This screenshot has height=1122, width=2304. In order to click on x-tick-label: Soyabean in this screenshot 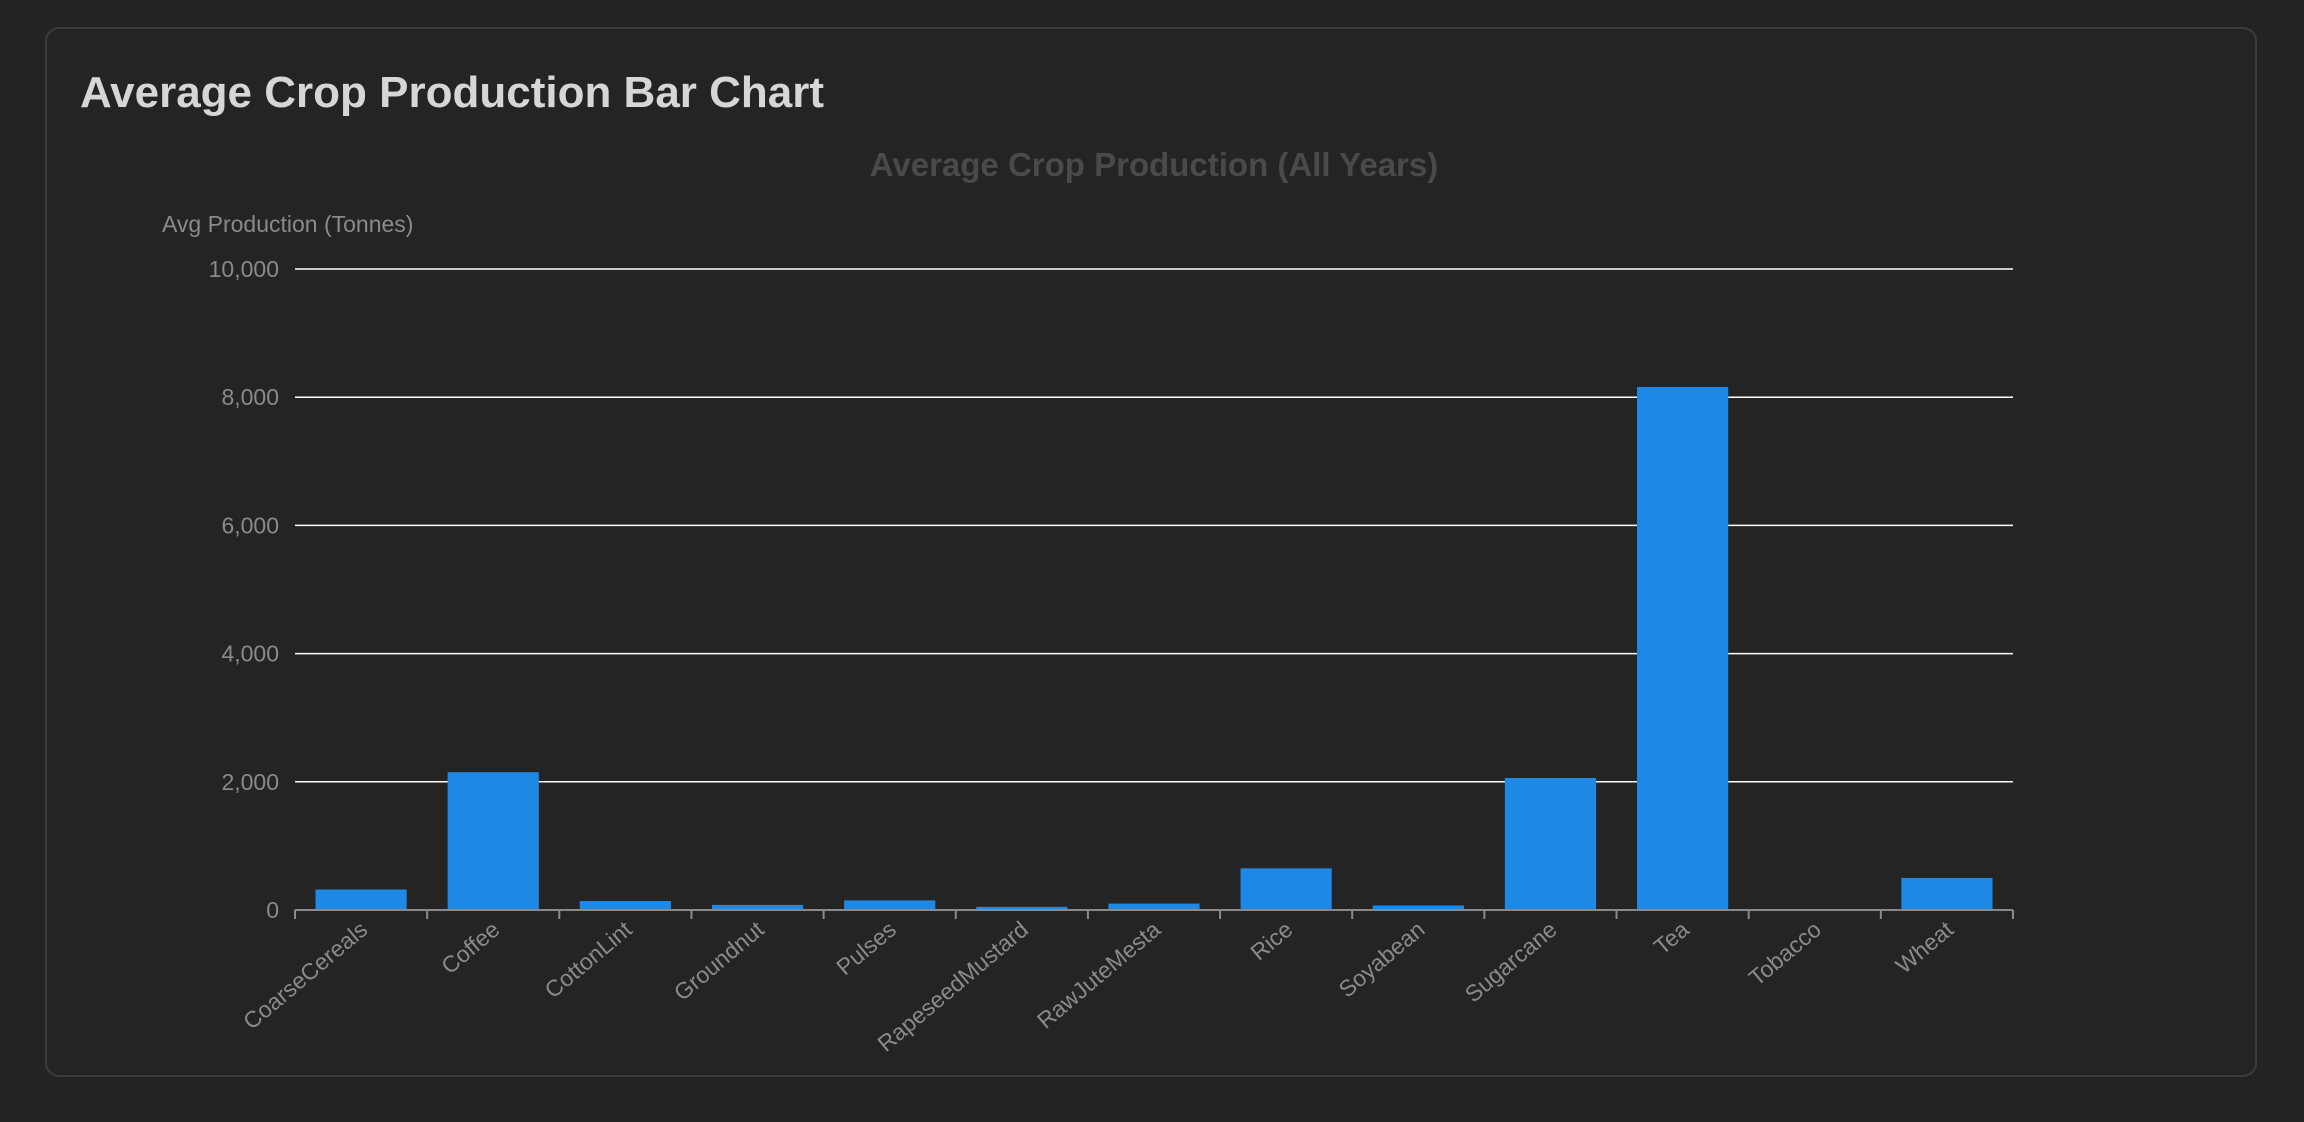, I will do `click(1381, 959)`.